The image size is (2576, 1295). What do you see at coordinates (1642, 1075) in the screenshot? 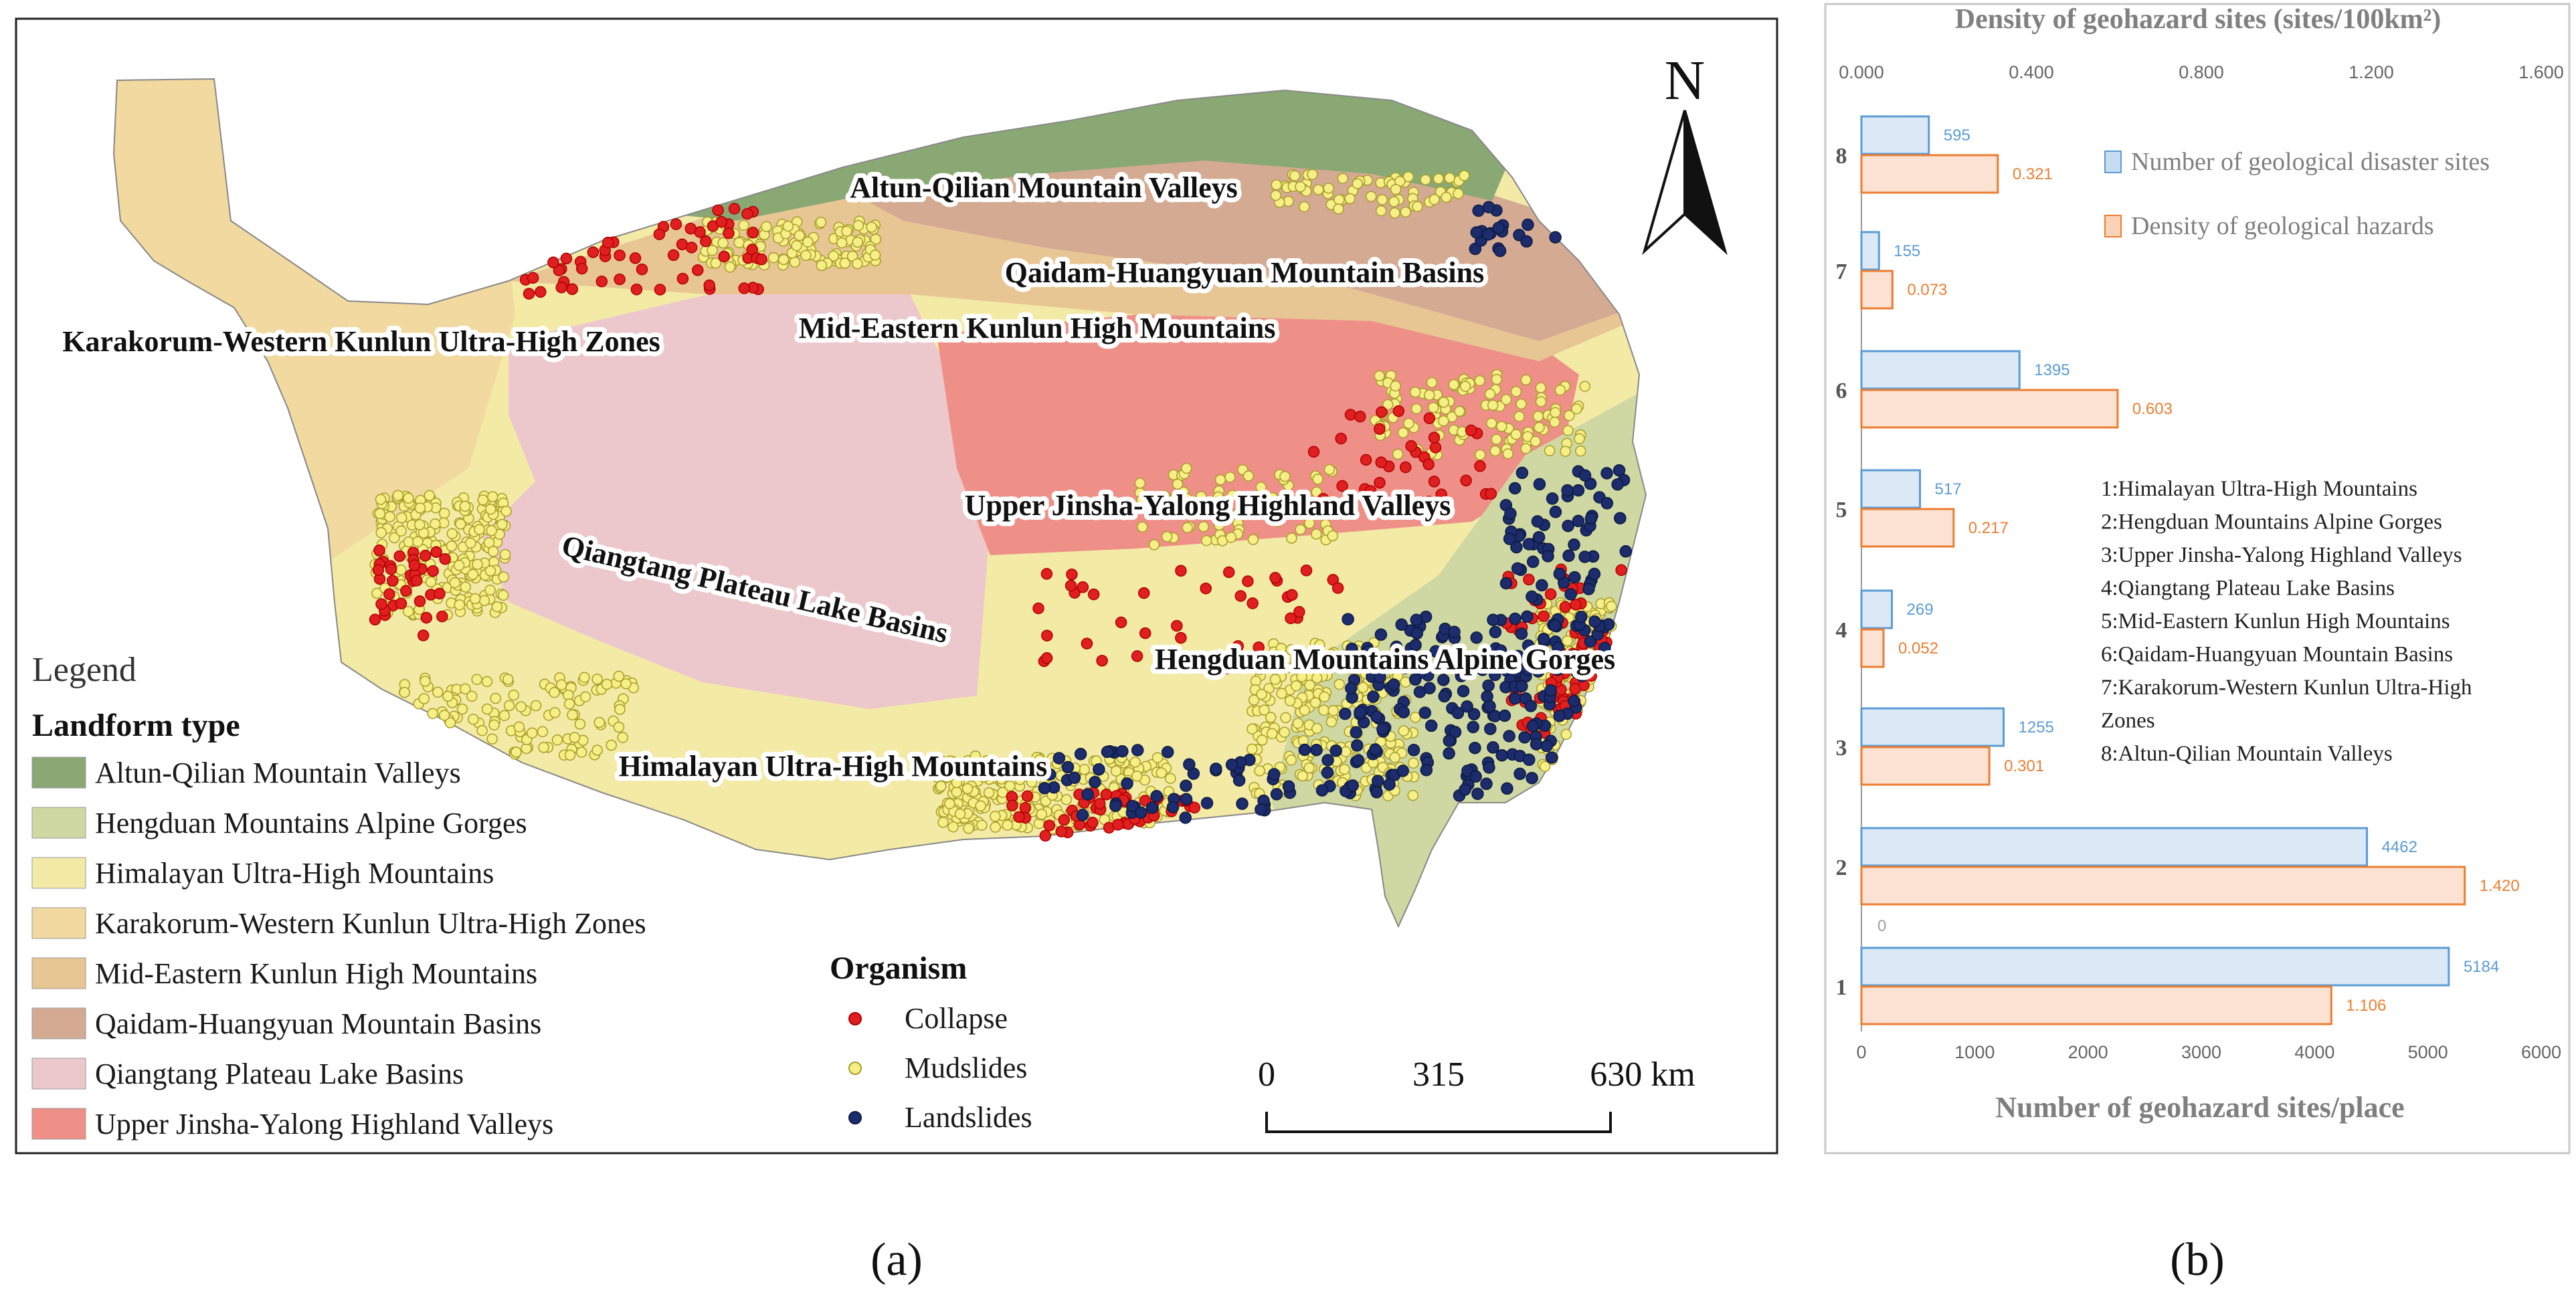
I see `scale-tick-630: 630 km` at bounding box center [1642, 1075].